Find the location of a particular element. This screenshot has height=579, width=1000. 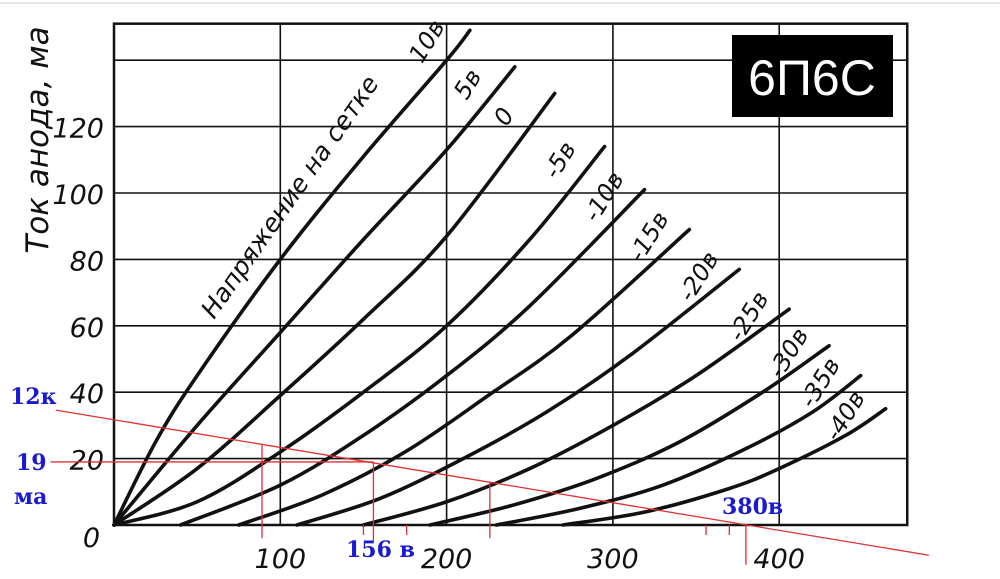

title-box: 6П6С is located at coordinates (812, 76).